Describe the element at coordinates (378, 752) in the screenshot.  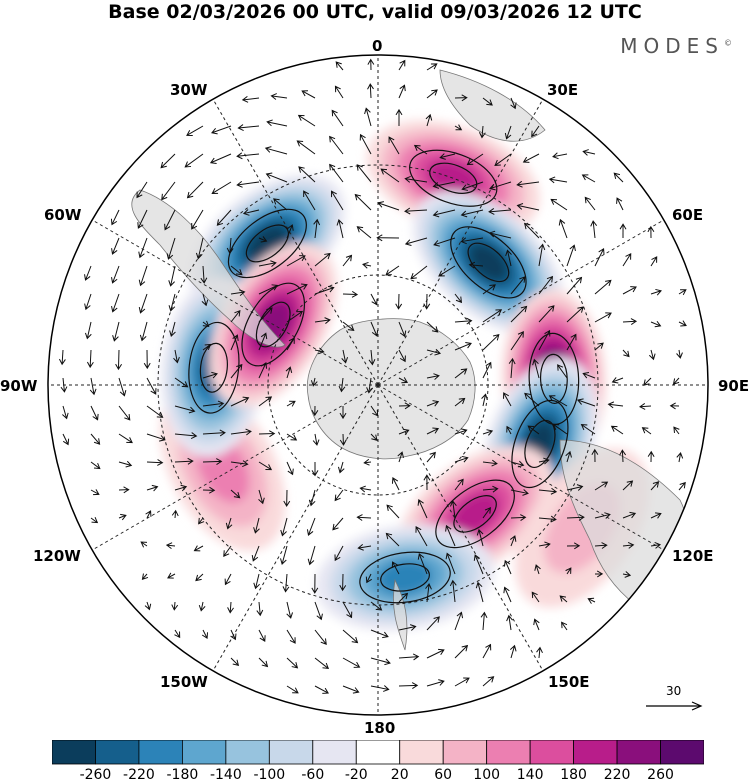
I see `colorbar` at that location.